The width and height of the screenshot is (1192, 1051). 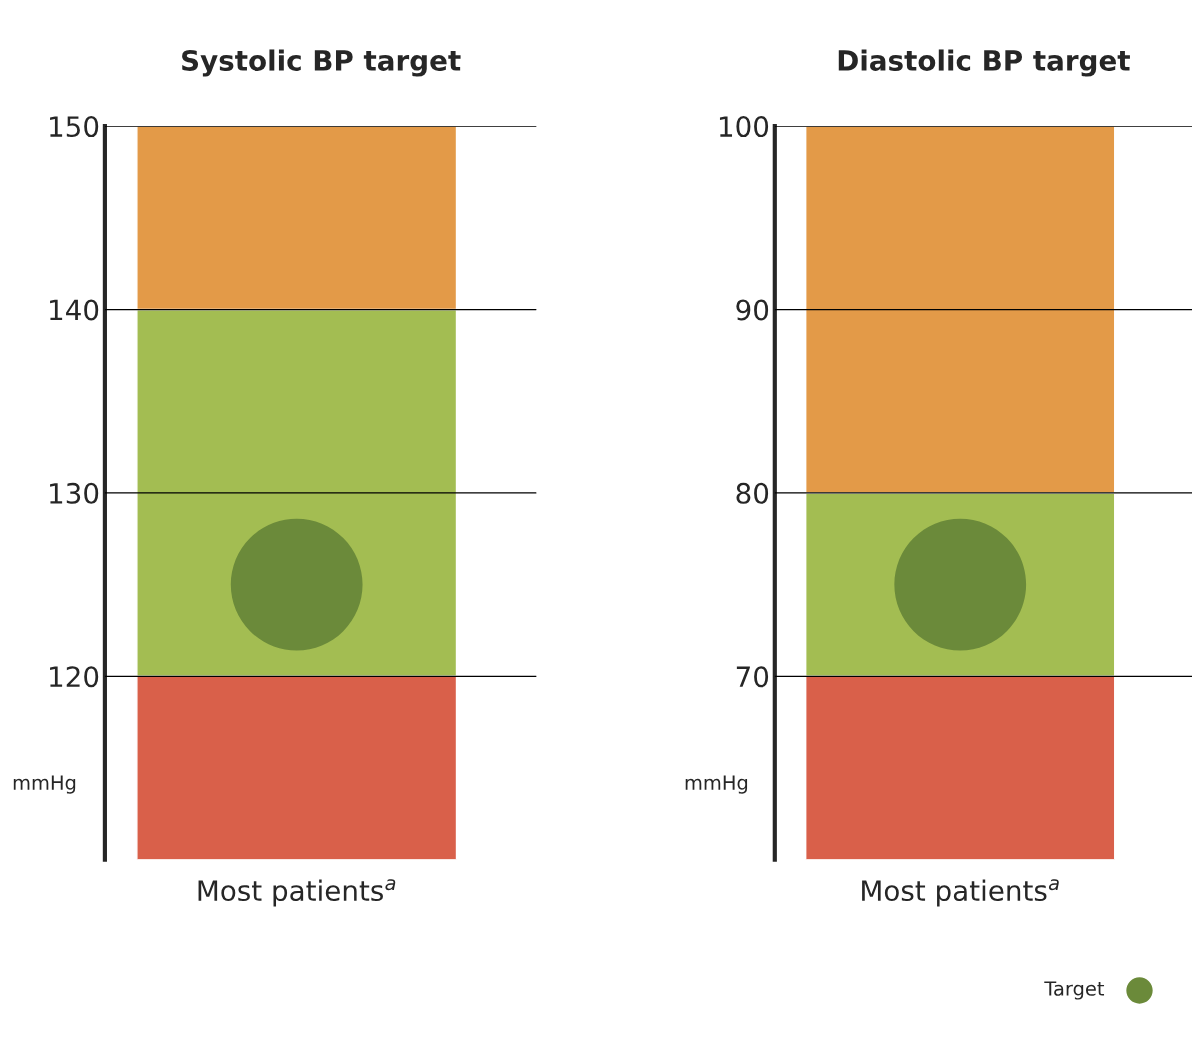 What do you see at coordinates (744, 127) in the screenshot?
I see `y-tick-label: 100` at bounding box center [744, 127].